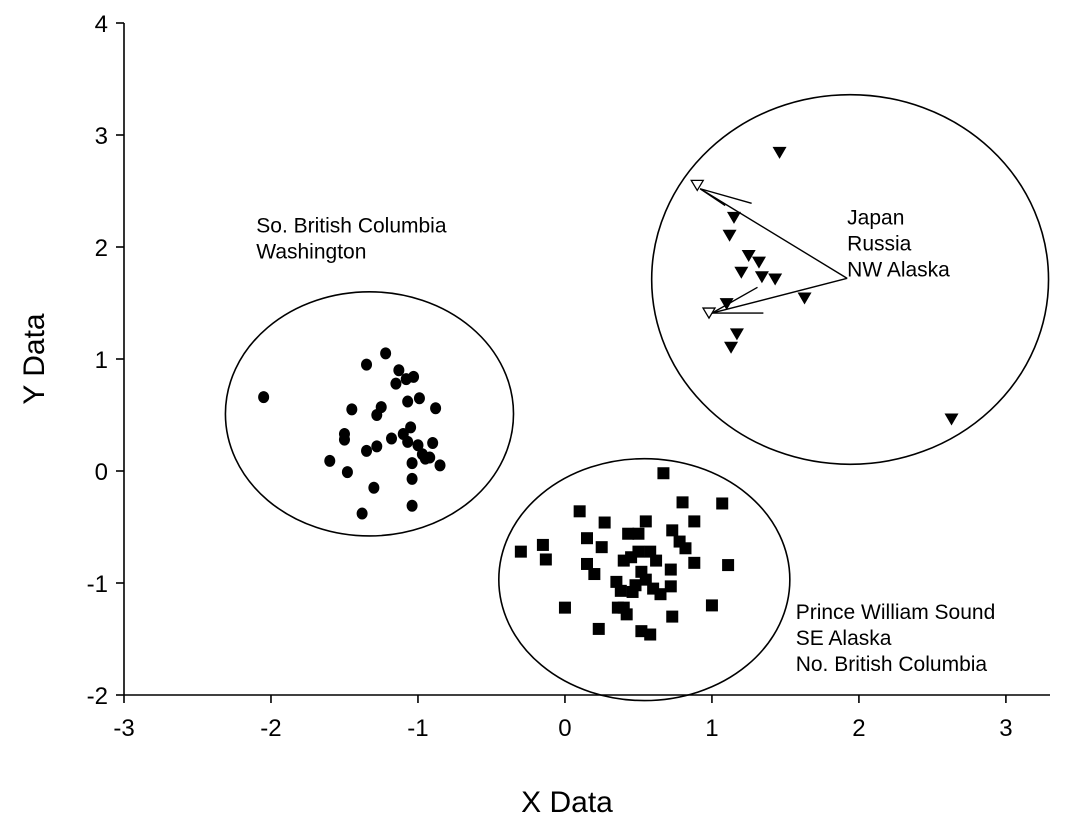  What do you see at coordinates (101, 24) in the screenshot?
I see `y-tick-label: 4` at bounding box center [101, 24].